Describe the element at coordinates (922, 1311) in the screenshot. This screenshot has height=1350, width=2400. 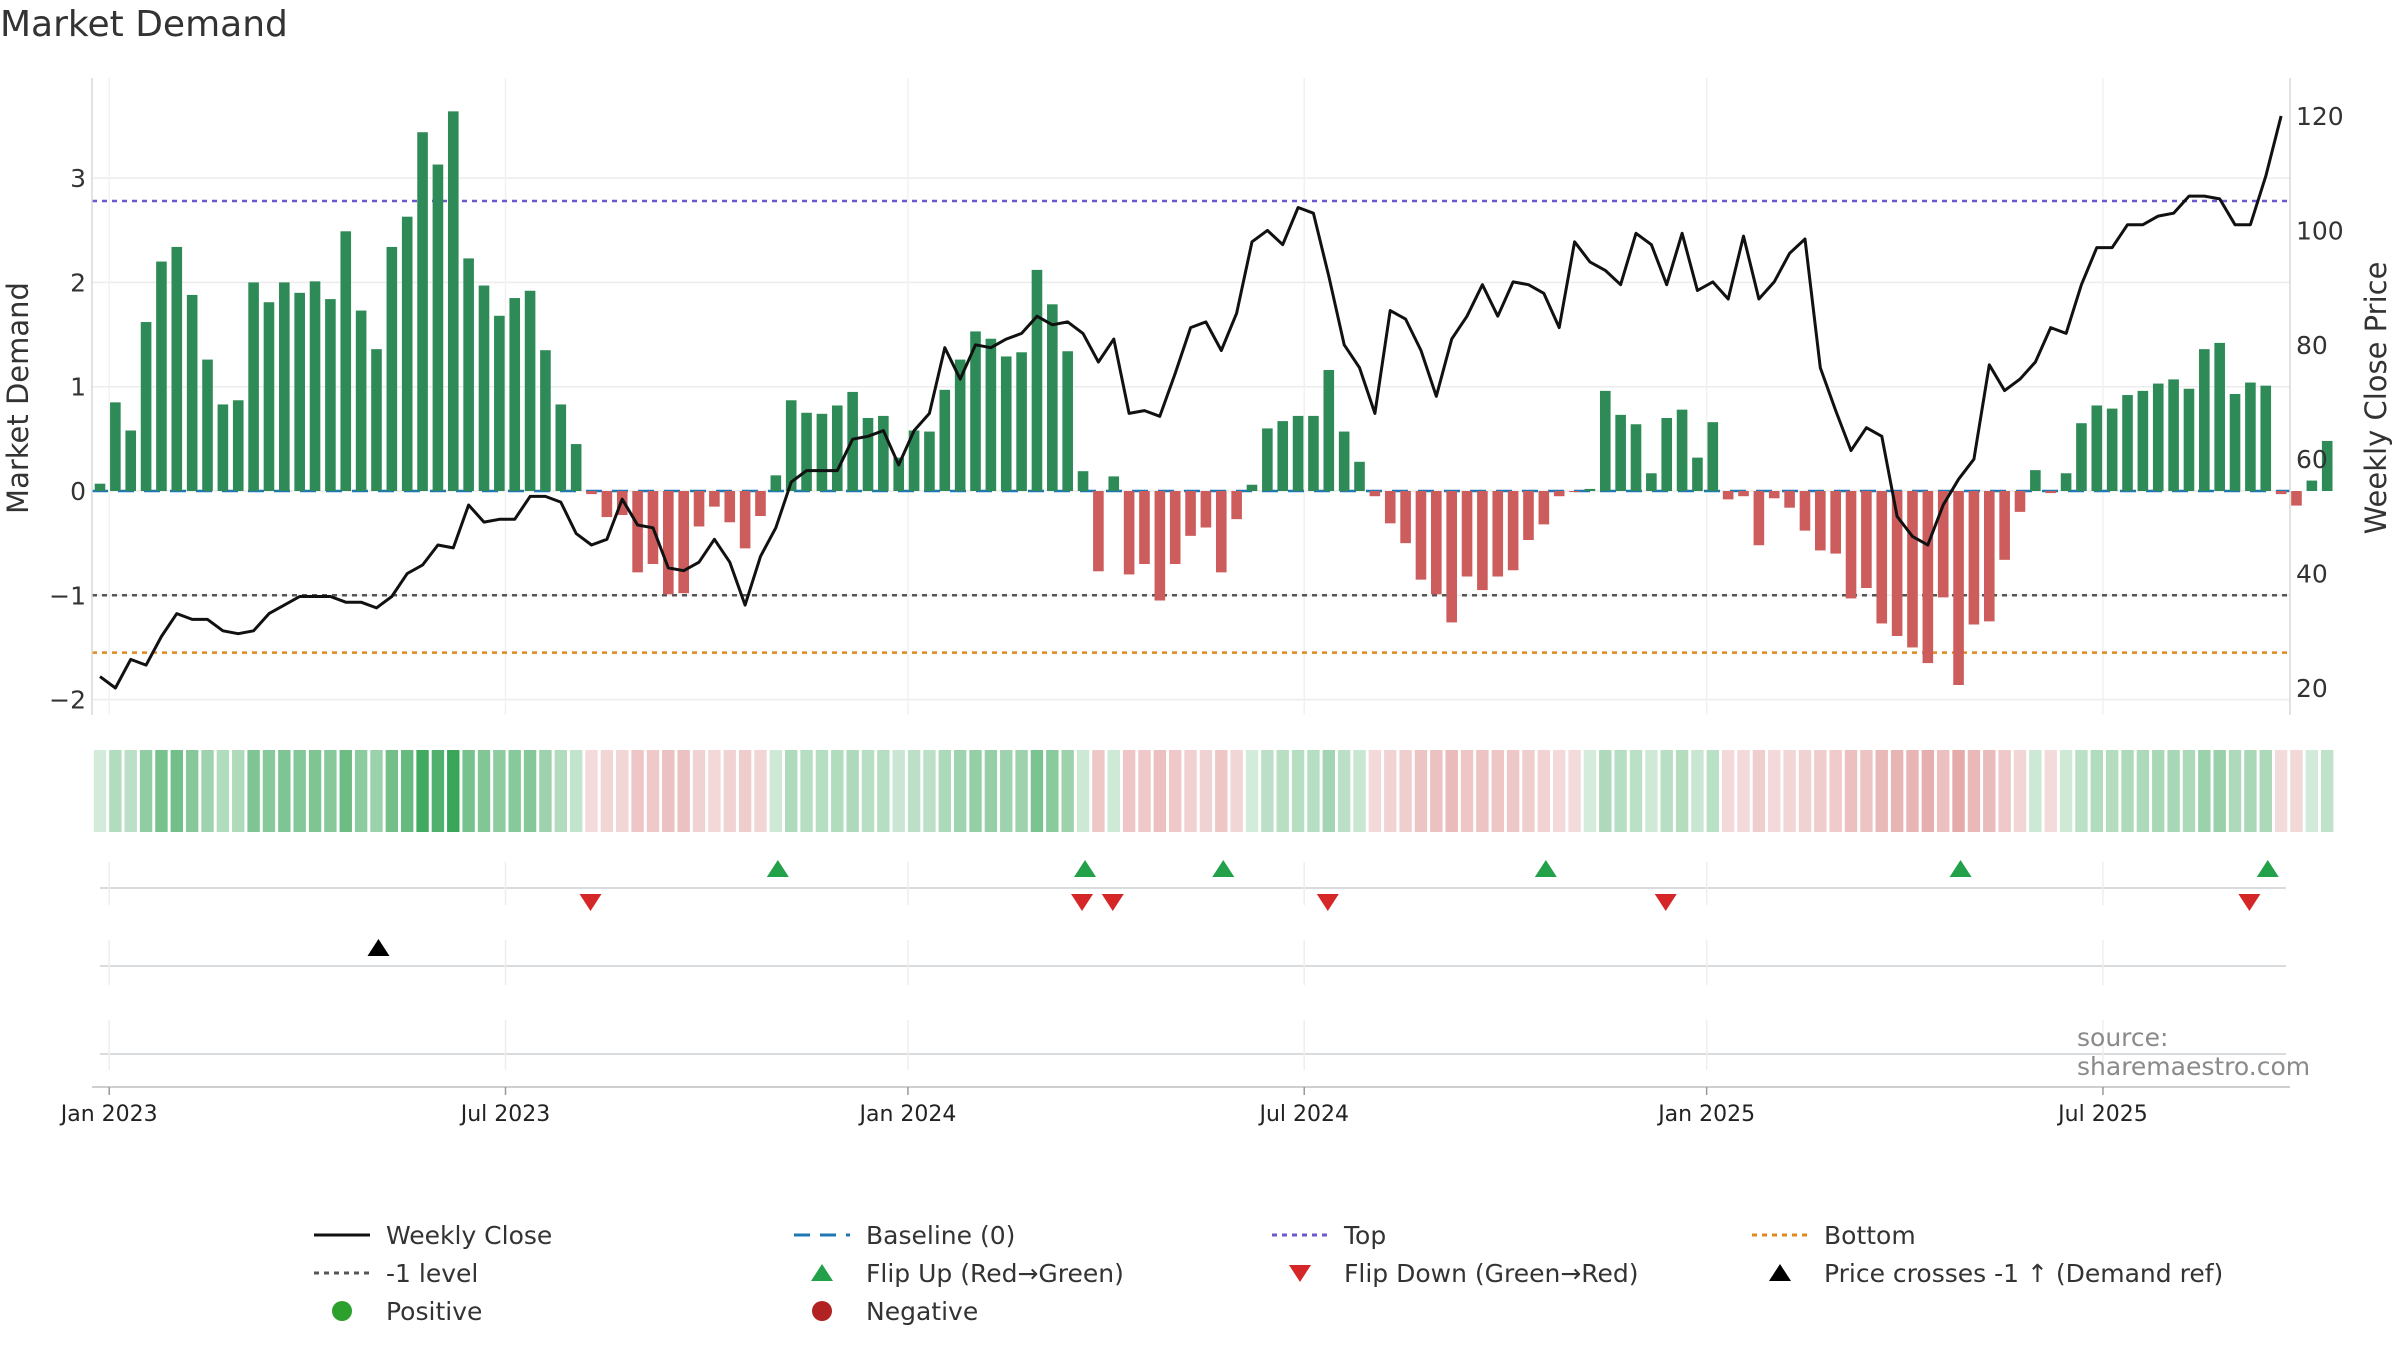
I see `legend-label: Negative` at that location.